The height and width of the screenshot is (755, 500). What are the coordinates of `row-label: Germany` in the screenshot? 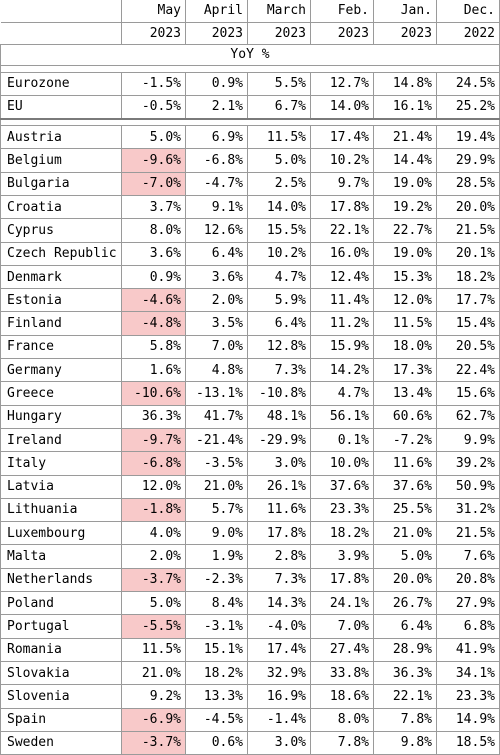 It's located at (61, 370).